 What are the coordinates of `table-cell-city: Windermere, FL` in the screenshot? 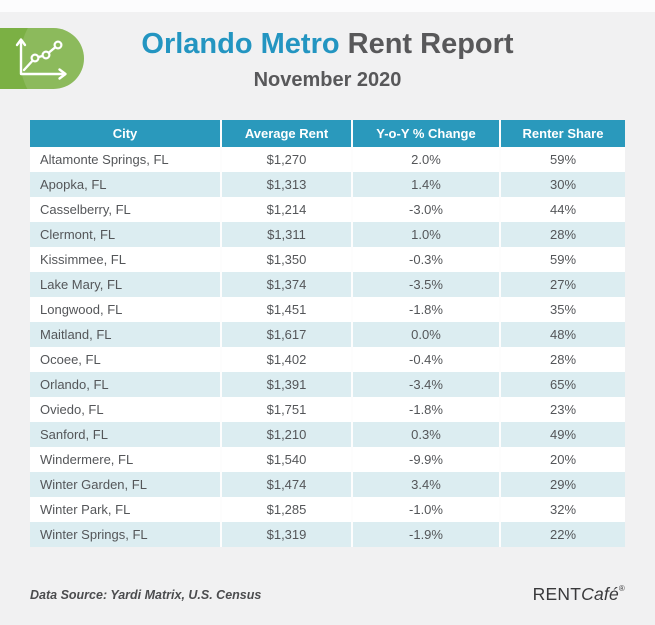 It's located at (125, 459).